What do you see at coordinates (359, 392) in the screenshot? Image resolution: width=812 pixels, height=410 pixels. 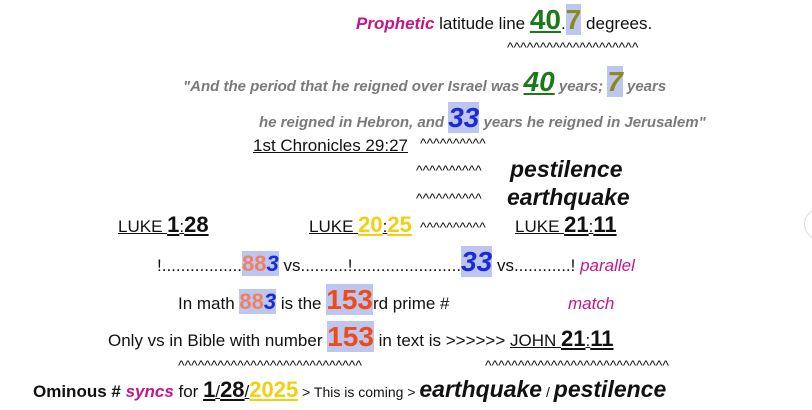 I see `text: > This is coming >` at bounding box center [359, 392].